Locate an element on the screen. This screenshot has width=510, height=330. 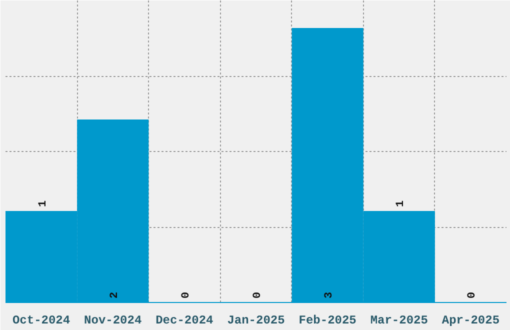
x-tick-label: Apr-2025 is located at coordinates (471, 321).